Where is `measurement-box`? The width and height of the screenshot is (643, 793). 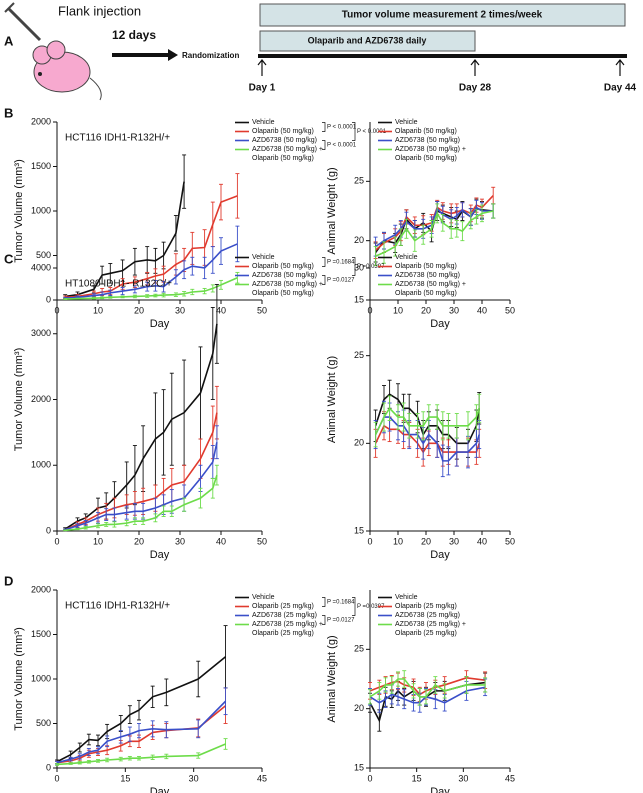 measurement-box is located at coordinates (442, 15).